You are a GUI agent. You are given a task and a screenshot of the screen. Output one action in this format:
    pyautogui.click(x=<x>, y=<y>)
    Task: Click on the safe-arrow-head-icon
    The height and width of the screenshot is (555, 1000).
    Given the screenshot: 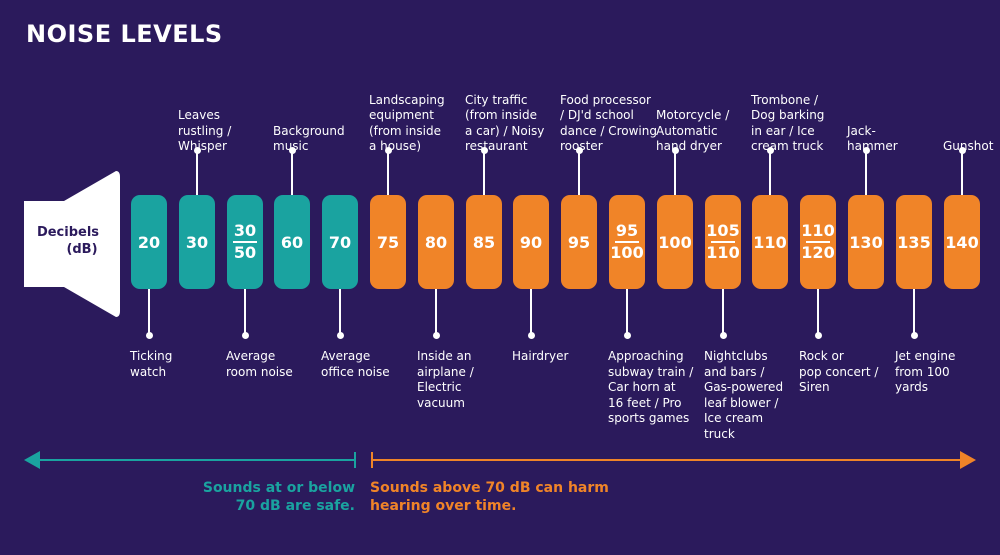 What is the action you would take?
    pyautogui.click(x=32, y=460)
    